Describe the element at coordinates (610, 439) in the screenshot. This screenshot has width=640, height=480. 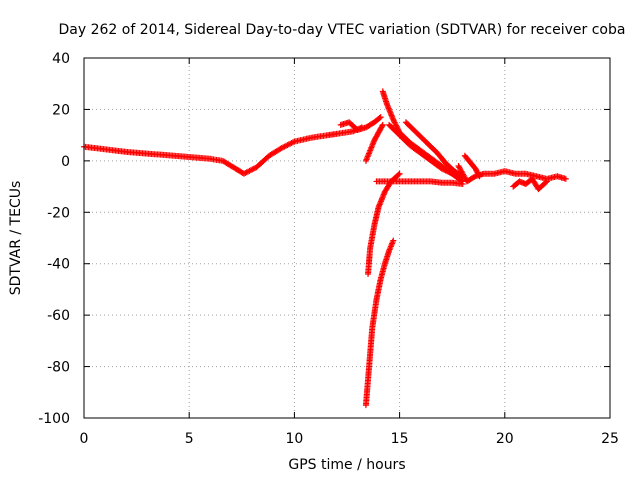
I see `x-tick-label: 25` at that location.